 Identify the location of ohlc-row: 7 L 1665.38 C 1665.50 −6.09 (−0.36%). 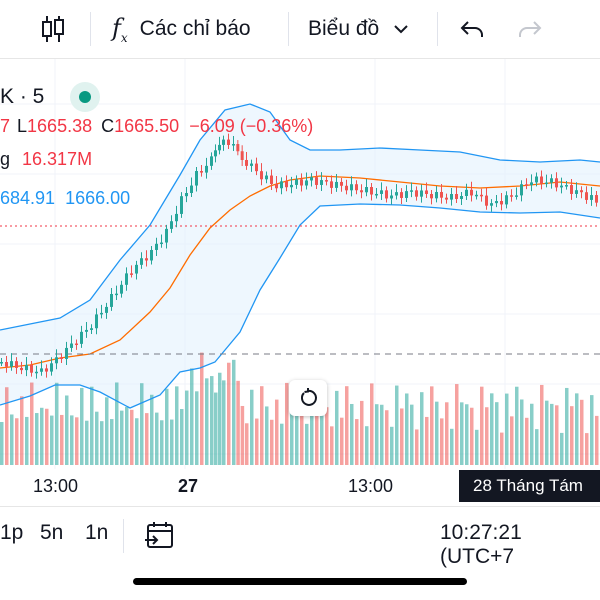
(156, 126).